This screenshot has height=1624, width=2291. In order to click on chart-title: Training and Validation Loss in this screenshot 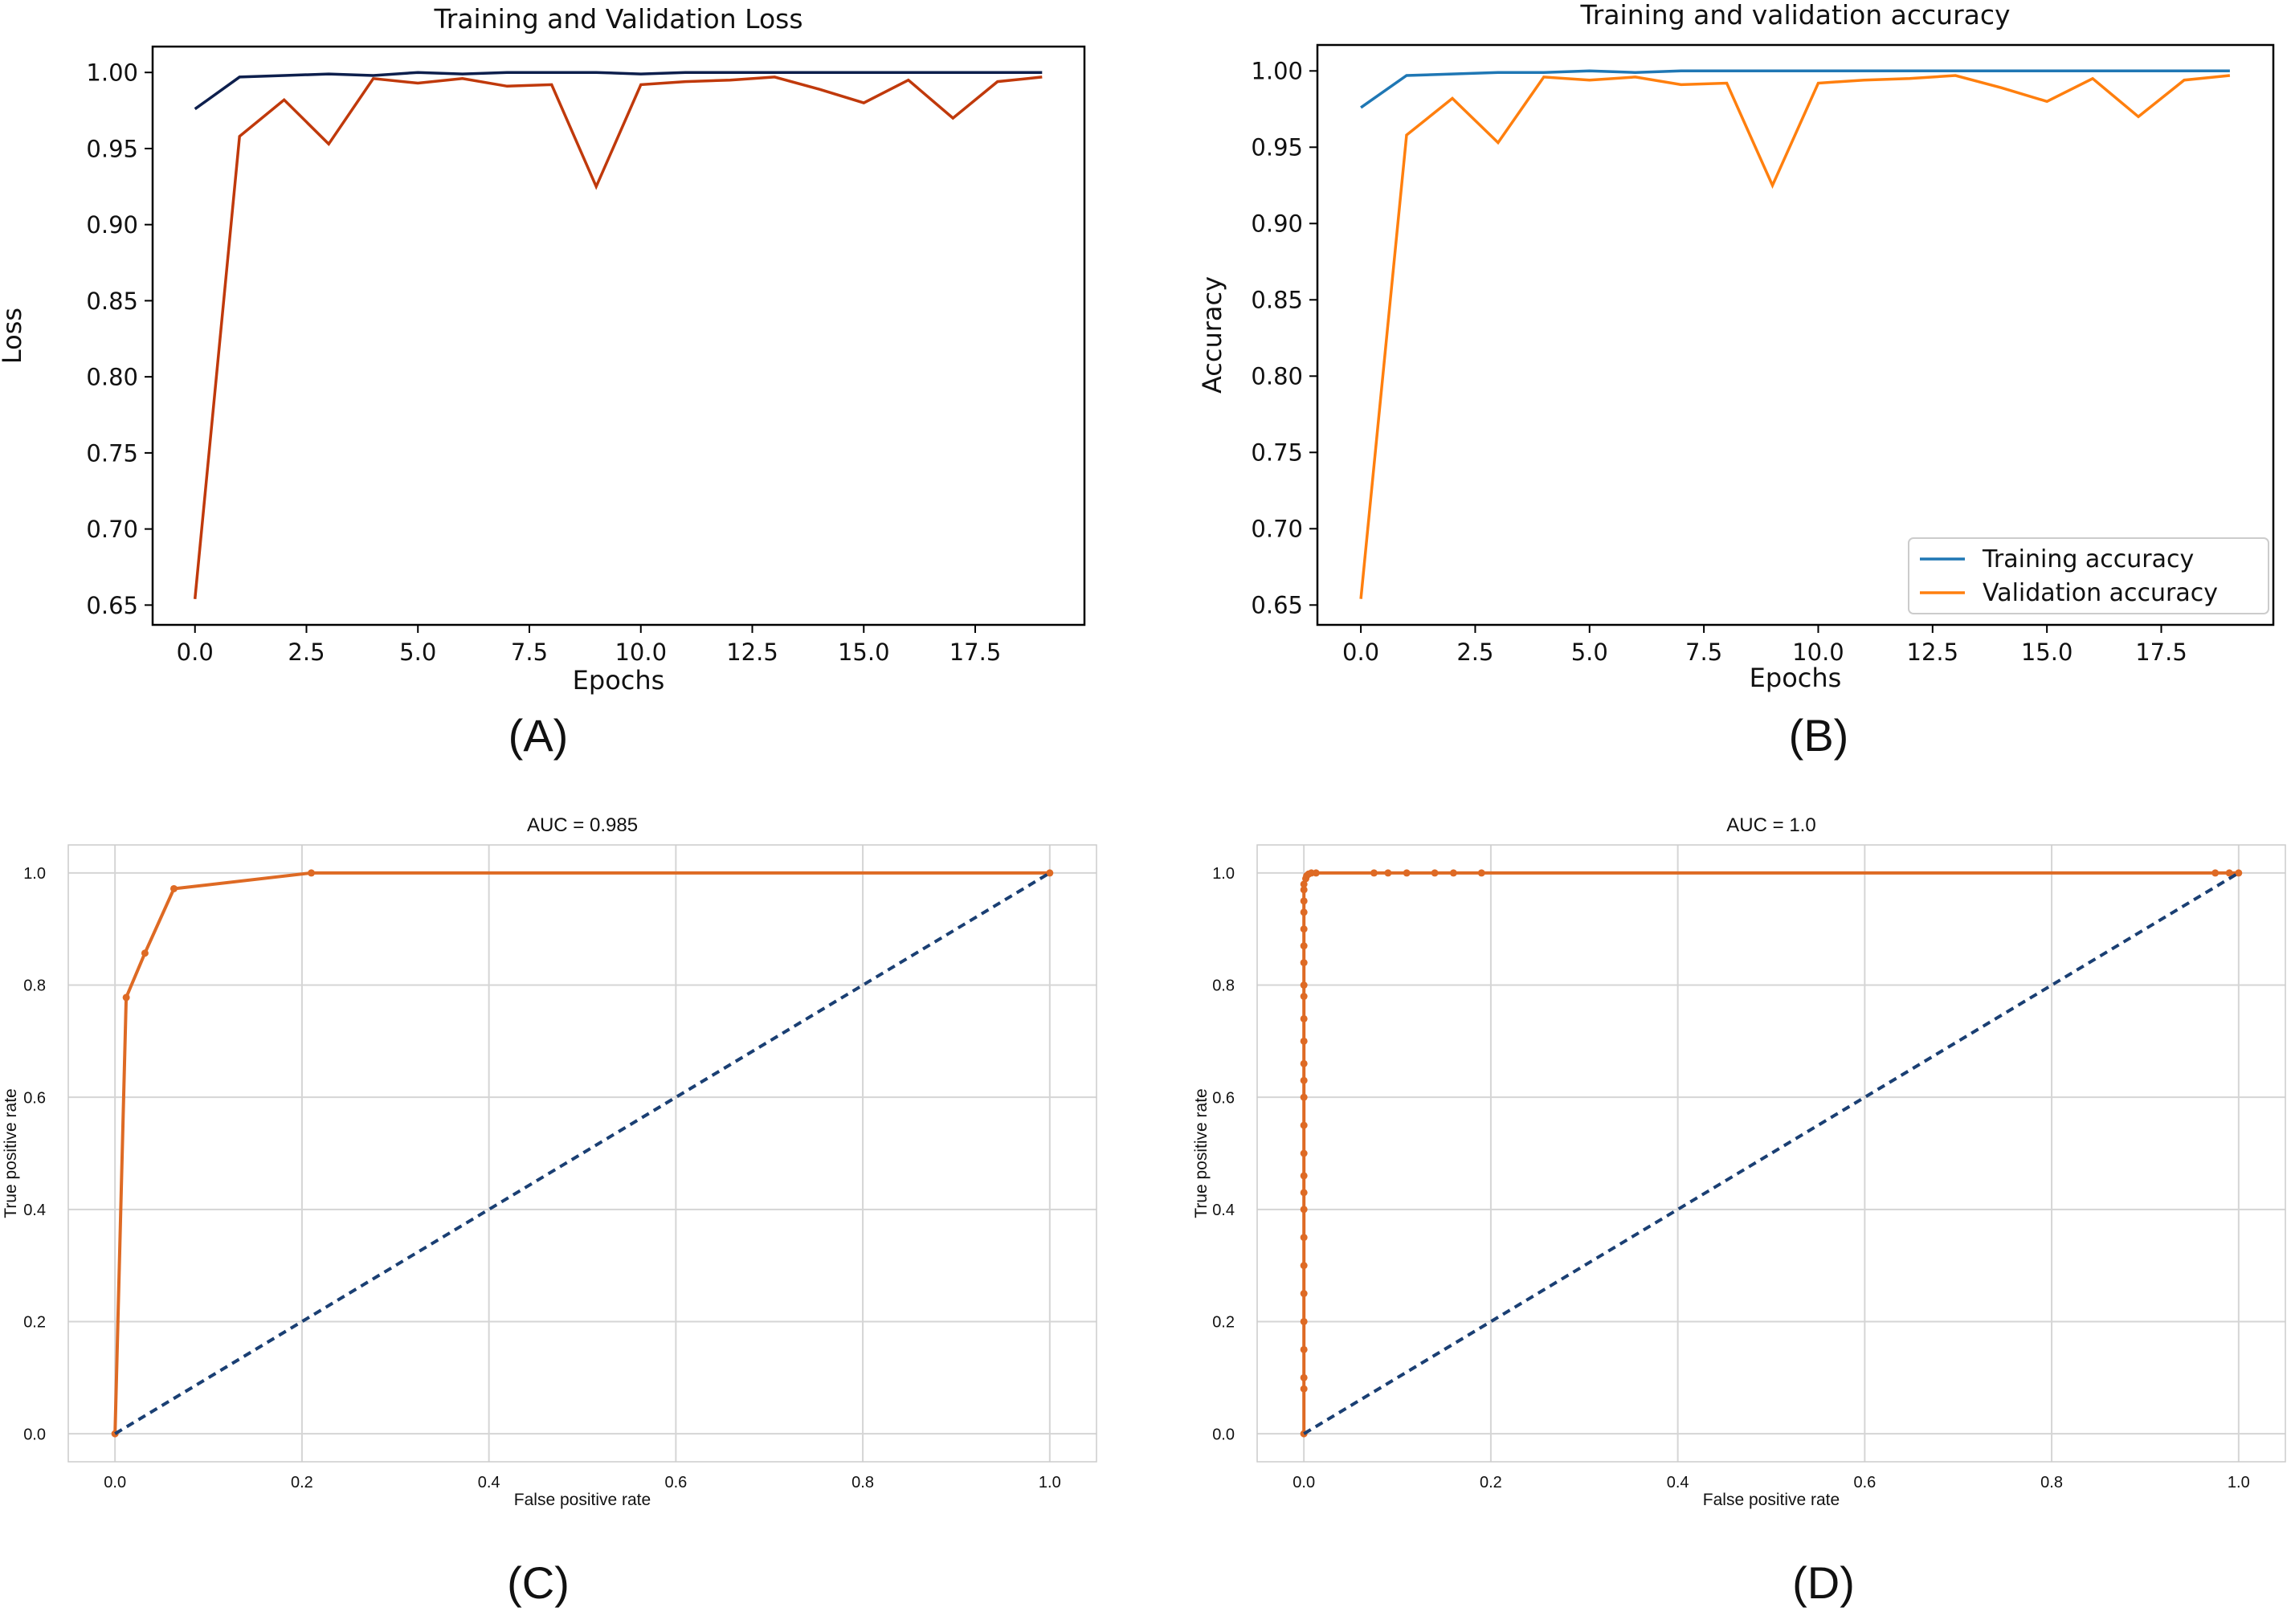, I will do `click(617, 19)`.